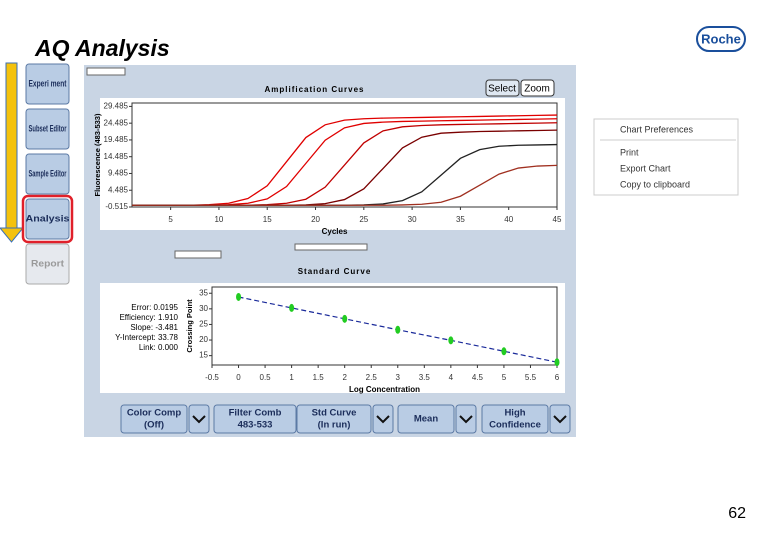 The width and height of the screenshot is (780, 540). What do you see at coordinates (11, 145) in the screenshot?
I see `arrow-shaft` at bounding box center [11, 145].